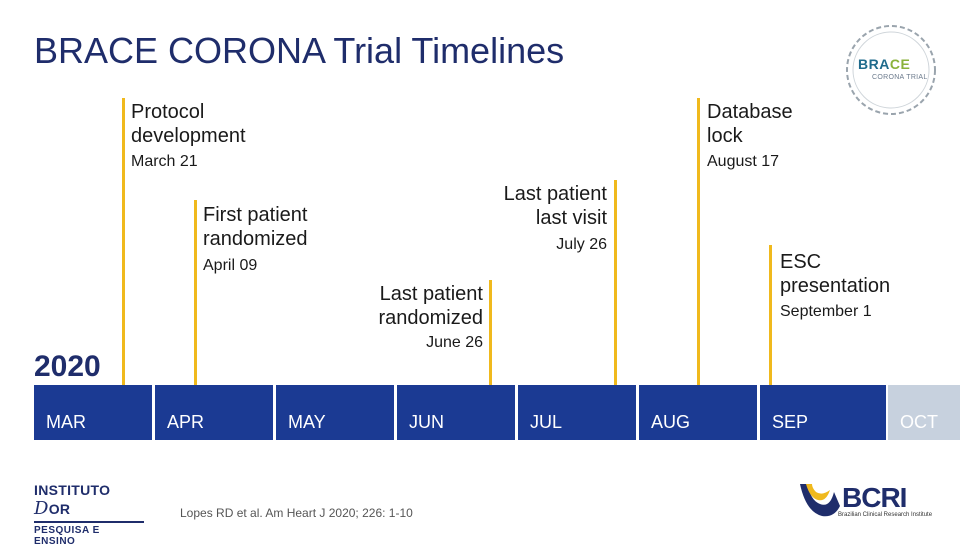 Image resolution: width=960 pixels, height=547 pixels. What do you see at coordinates (615, 289) in the screenshot?
I see `timeline-line-last-visit` at bounding box center [615, 289].